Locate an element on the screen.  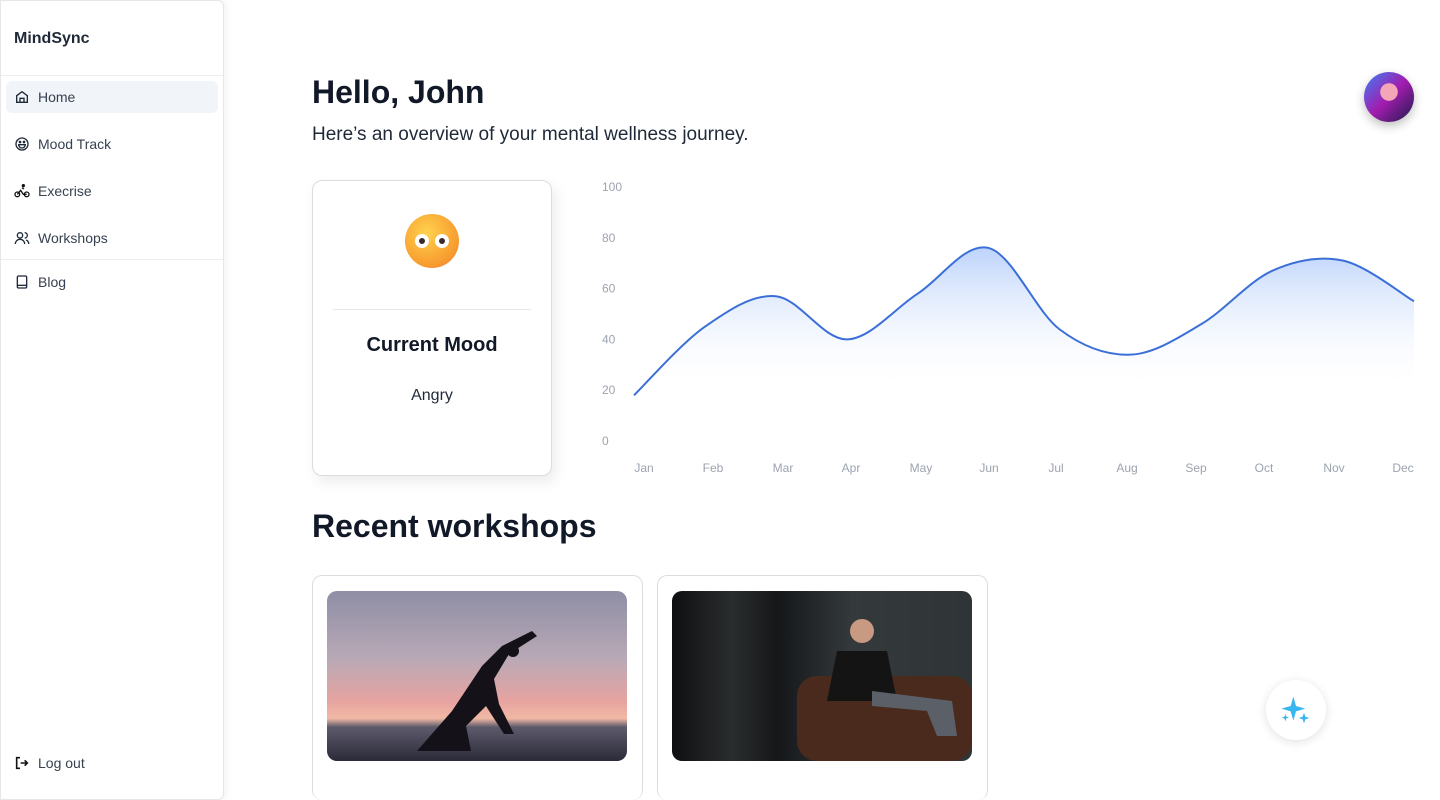
logout-label: Log out is located at coordinates (61, 763).